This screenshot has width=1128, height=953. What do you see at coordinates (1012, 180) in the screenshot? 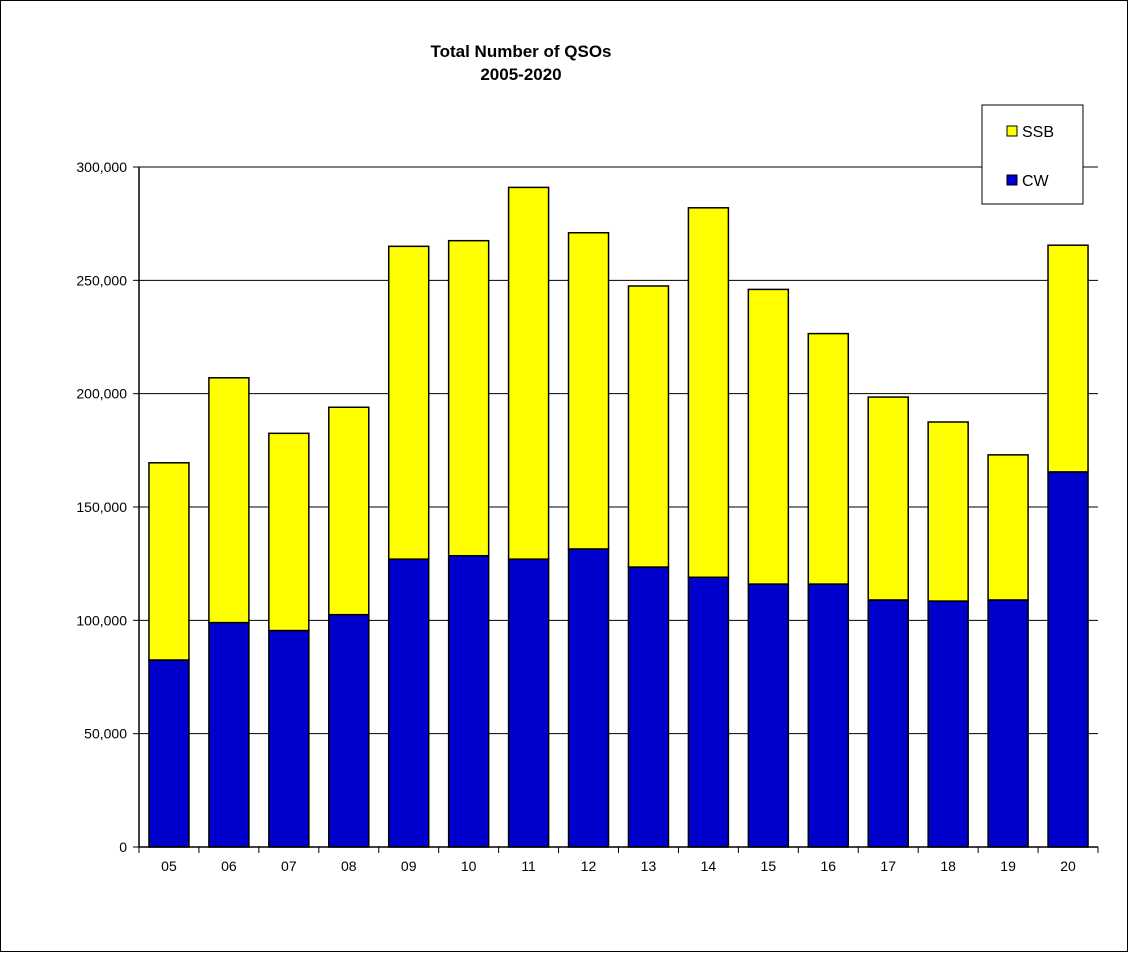
I see `legend-swatch-cw` at bounding box center [1012, 180].